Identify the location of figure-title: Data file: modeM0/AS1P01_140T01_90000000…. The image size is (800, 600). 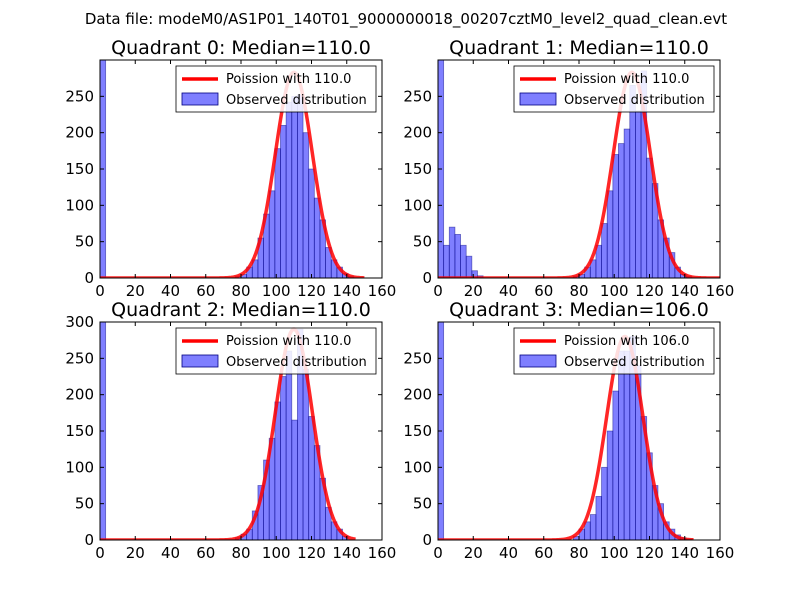
(406, 19).